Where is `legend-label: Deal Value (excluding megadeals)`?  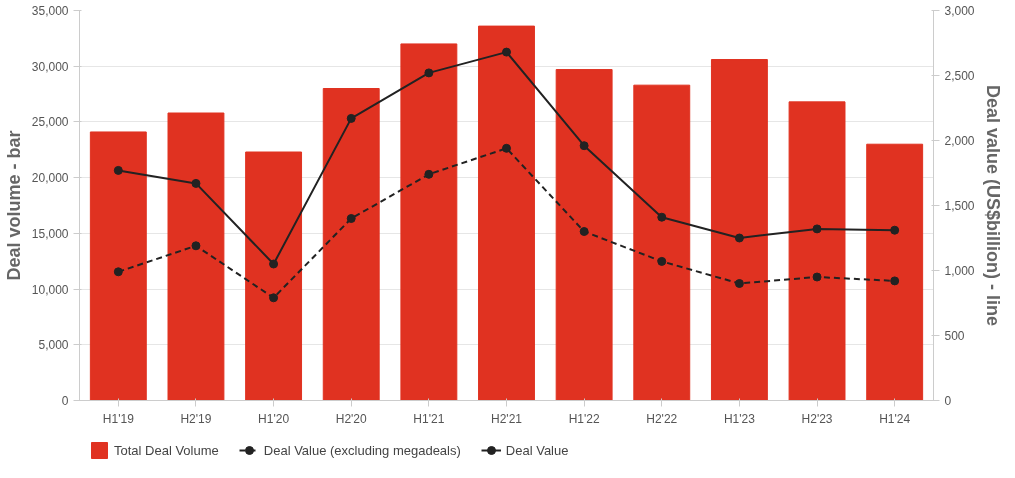 legend-label: Deal Value (excluding megadeals) is located at coordinates (362, 450).